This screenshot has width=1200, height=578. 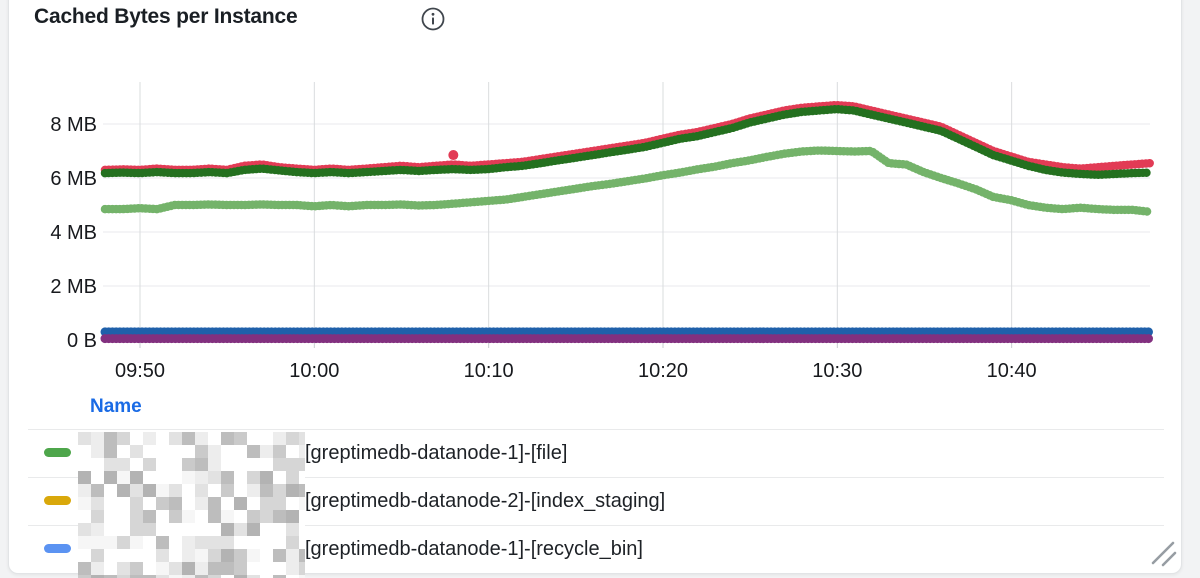 I want to click on x-axis-tick-label: 10:10, so click(x=489, y=371).